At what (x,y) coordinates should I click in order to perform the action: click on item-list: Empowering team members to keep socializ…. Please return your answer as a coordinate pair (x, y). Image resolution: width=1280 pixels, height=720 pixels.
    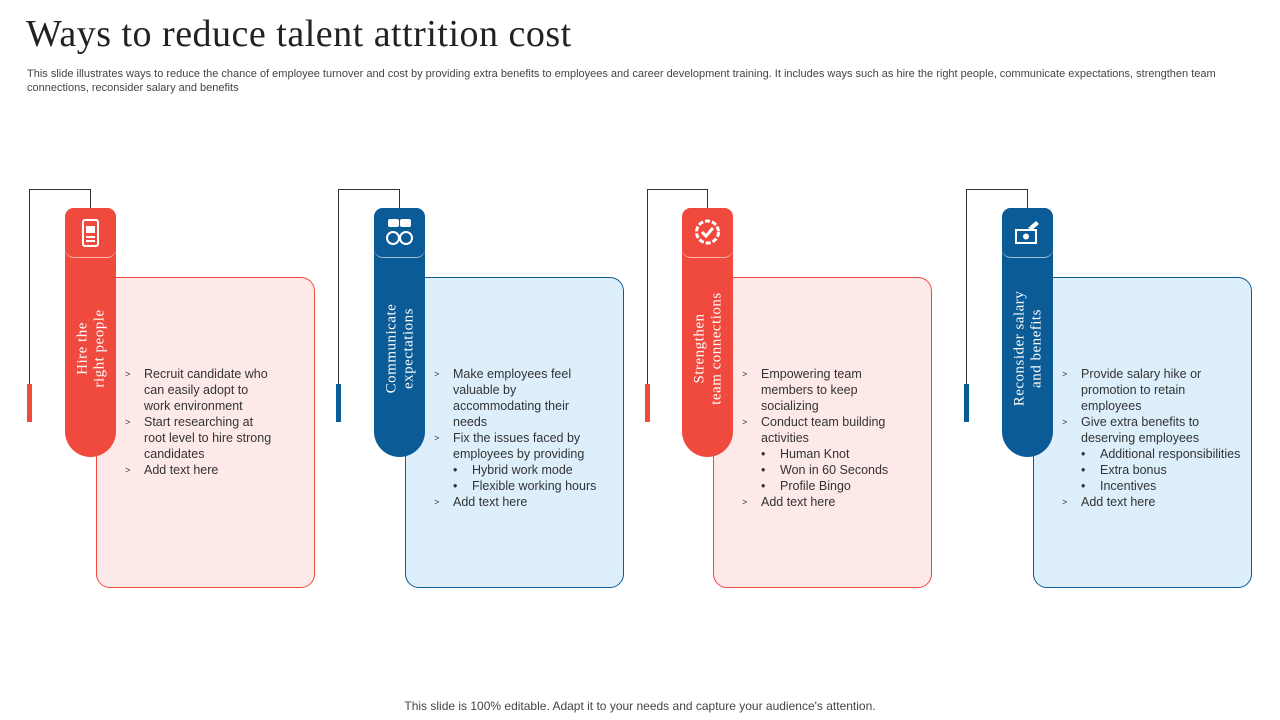
    Looking at the image, I should click on (818, 438).